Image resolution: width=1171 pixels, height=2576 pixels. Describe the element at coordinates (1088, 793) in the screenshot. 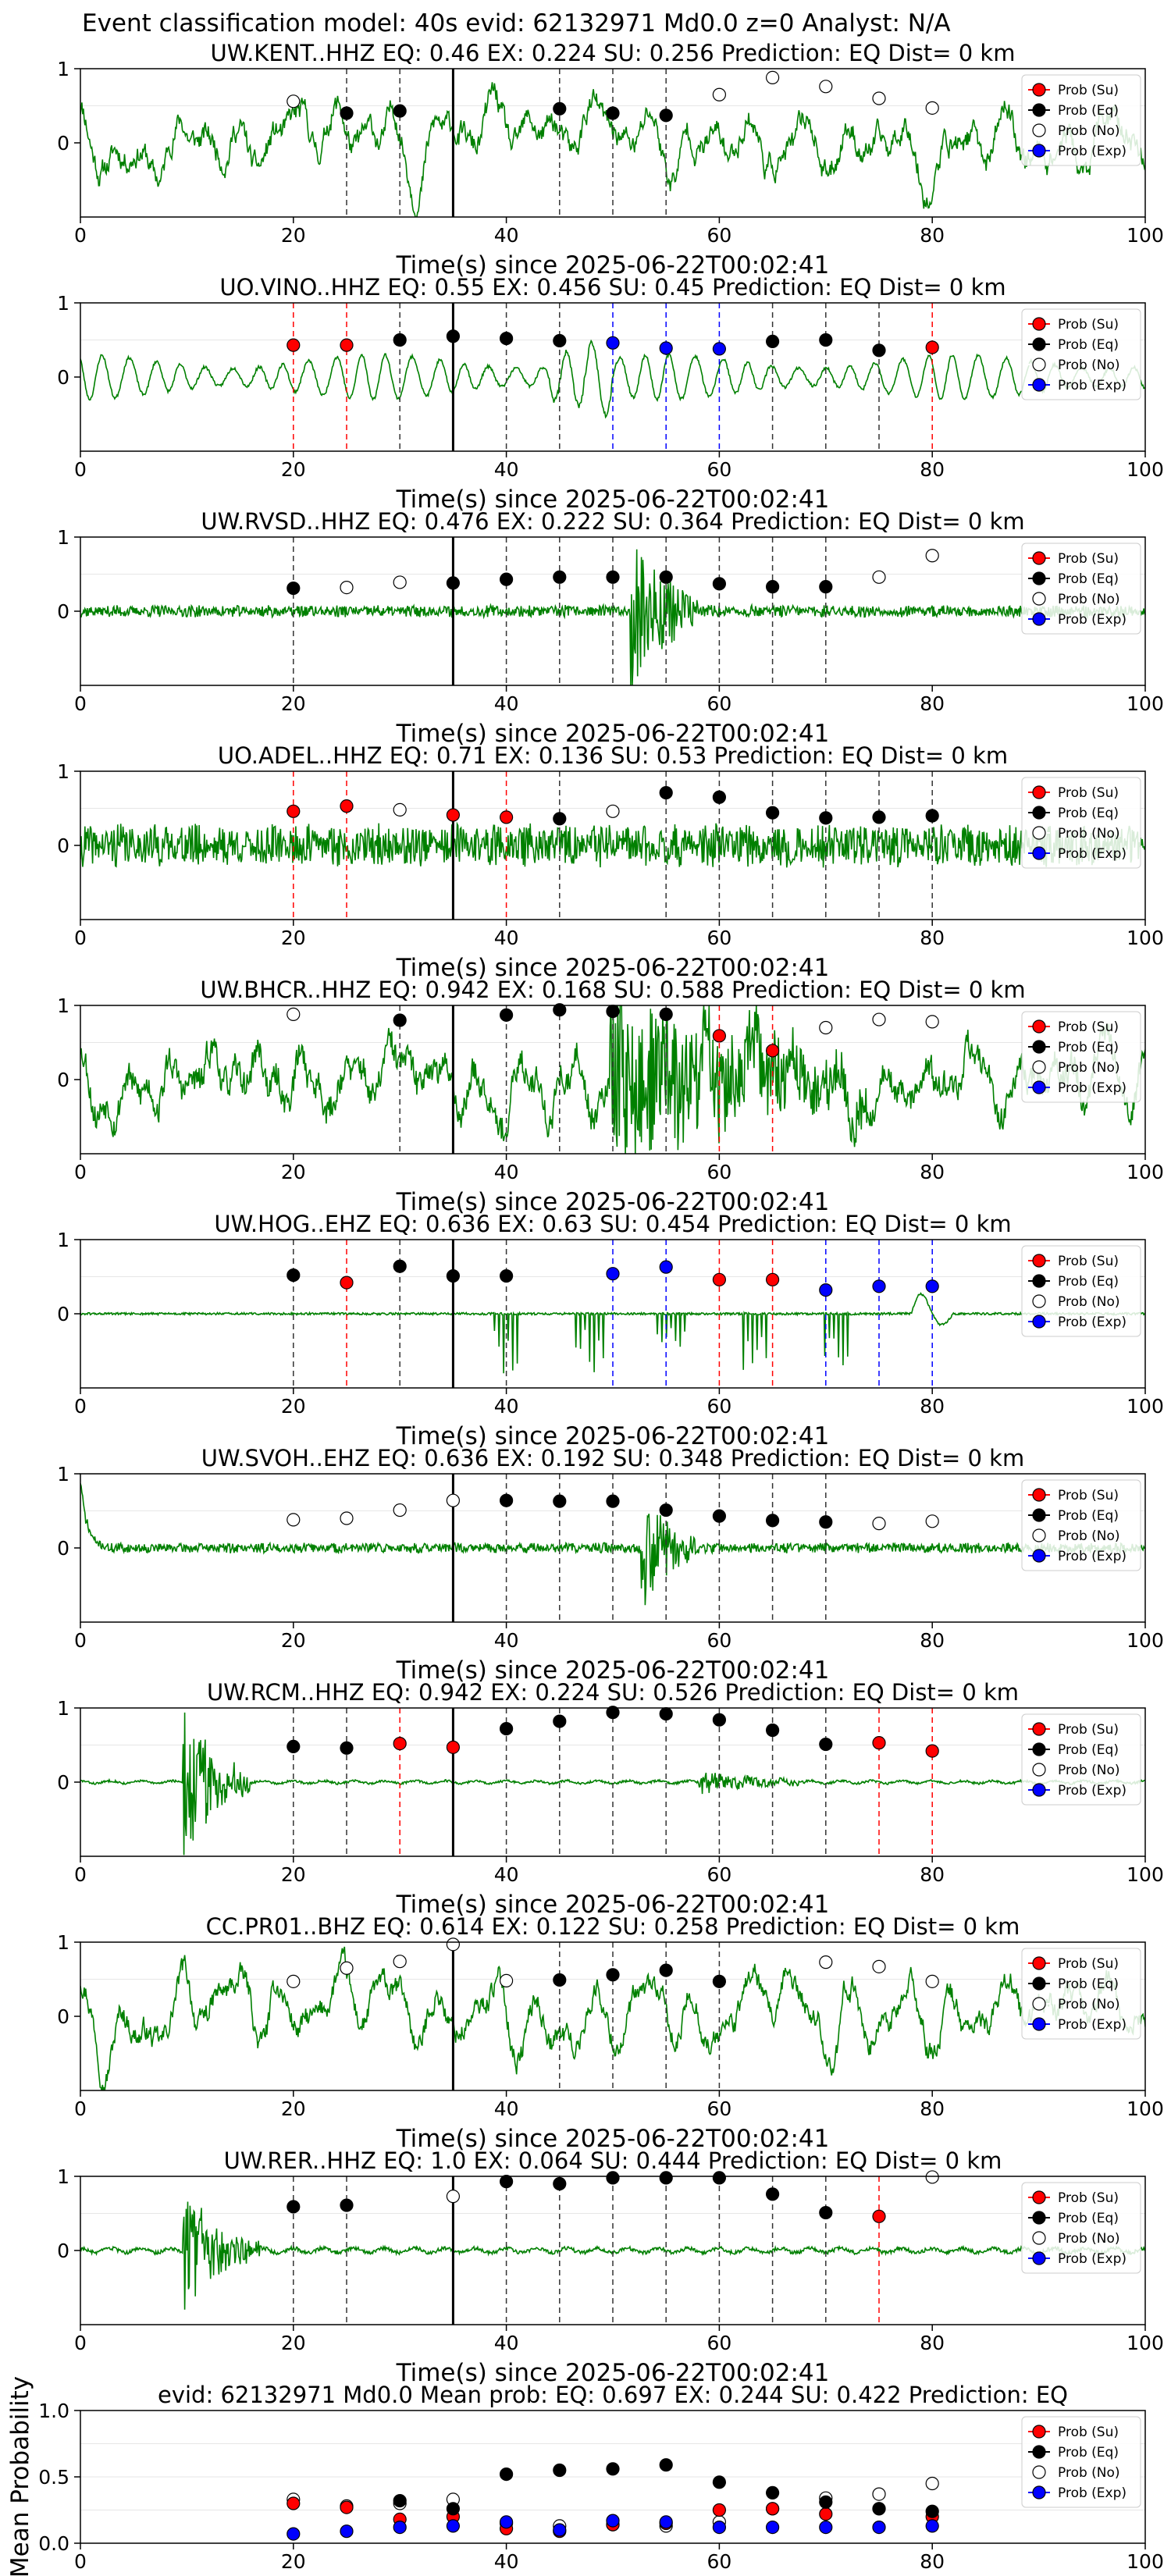

I see `legend-entry: Prob (Su)` at that location.